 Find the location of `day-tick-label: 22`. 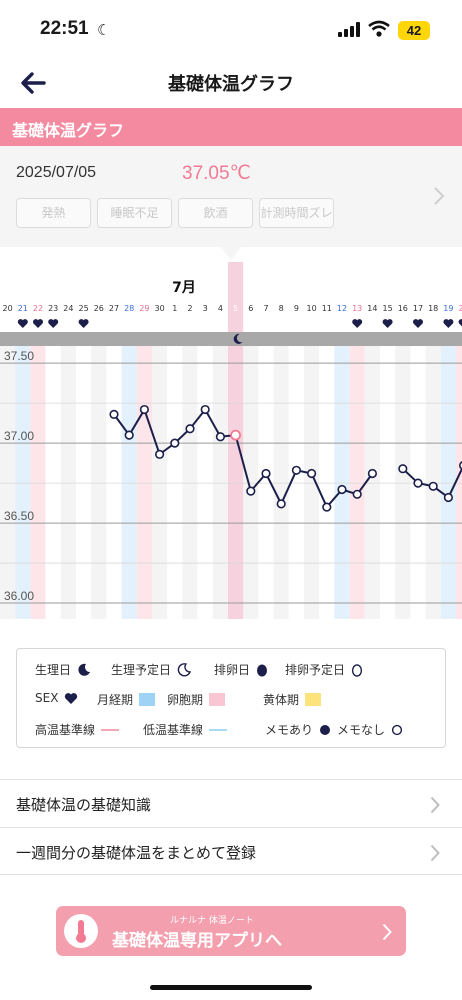

day-tick-label: 22 is located at coordinates (38, 308).